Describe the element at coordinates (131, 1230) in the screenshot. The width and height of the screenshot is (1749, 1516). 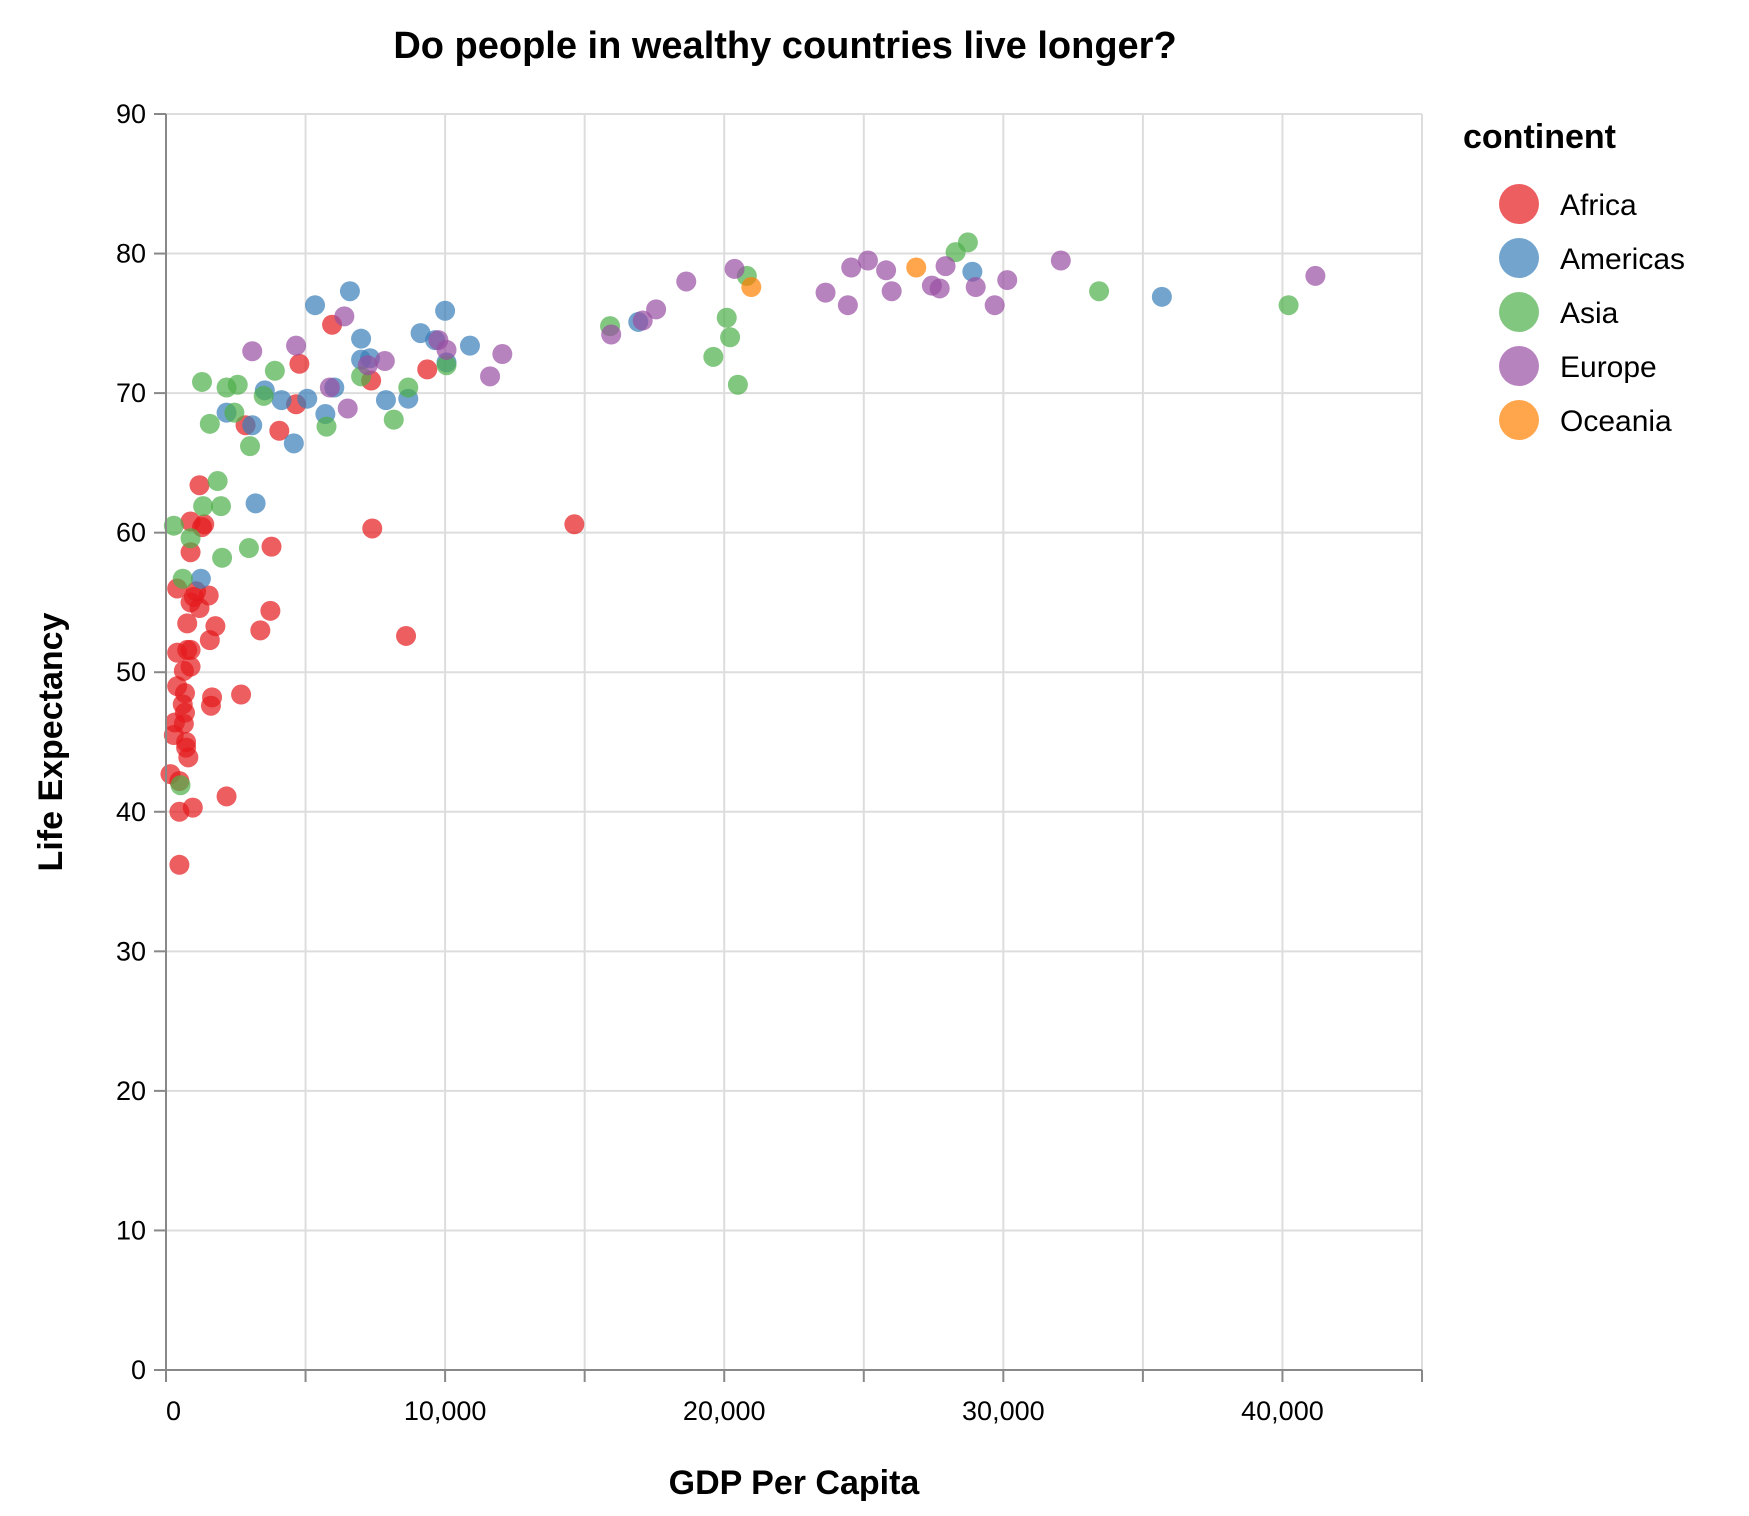
I see `y-tick-label: 10` at that location.